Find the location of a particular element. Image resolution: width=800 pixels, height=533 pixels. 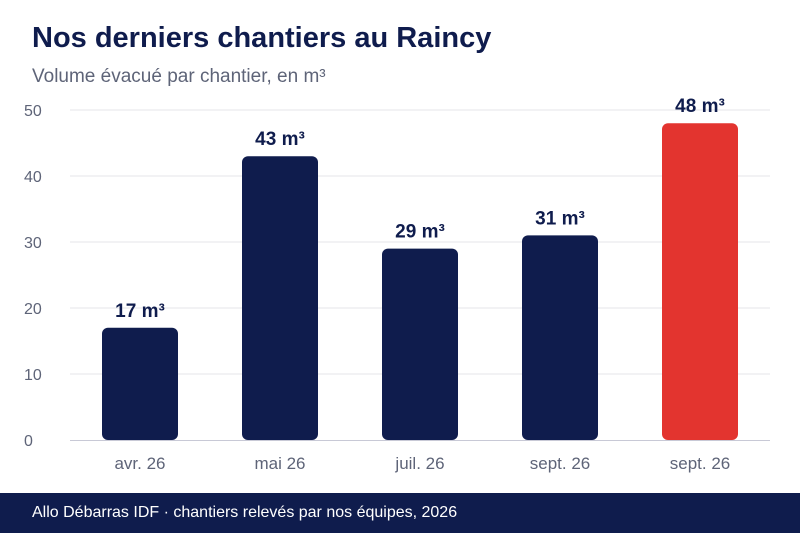

x-tick-label: avr. 26 is located at coordinates (139, 463).